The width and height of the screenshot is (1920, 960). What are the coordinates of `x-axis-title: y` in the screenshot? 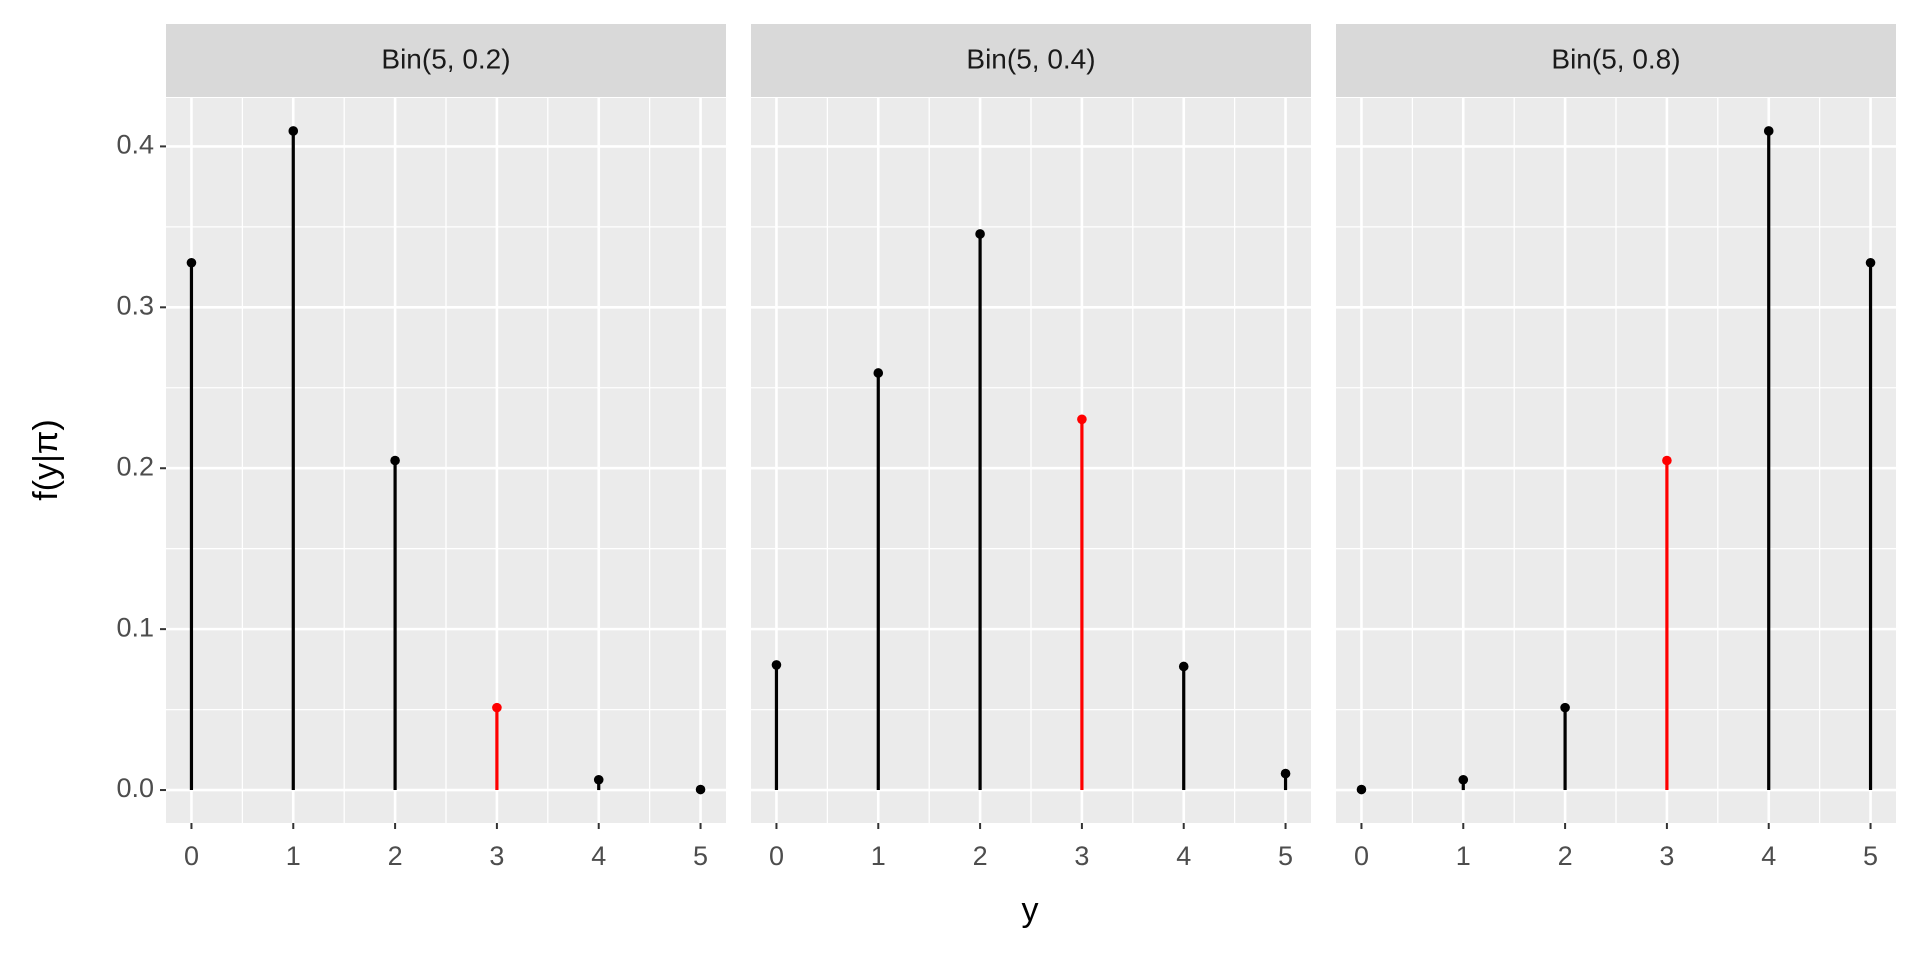 It's located at (1030, 910).